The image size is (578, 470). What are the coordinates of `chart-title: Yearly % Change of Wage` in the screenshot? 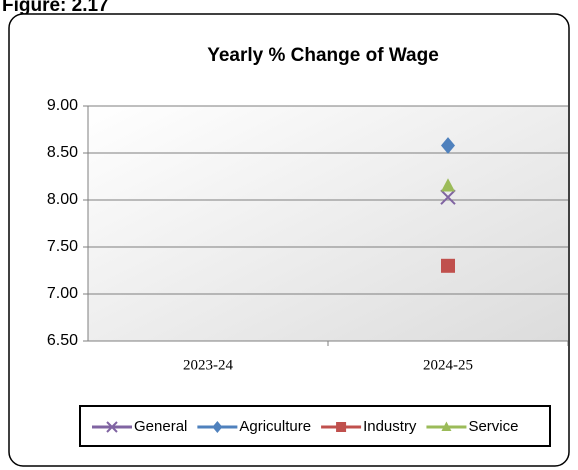 It's located at (323, 55).